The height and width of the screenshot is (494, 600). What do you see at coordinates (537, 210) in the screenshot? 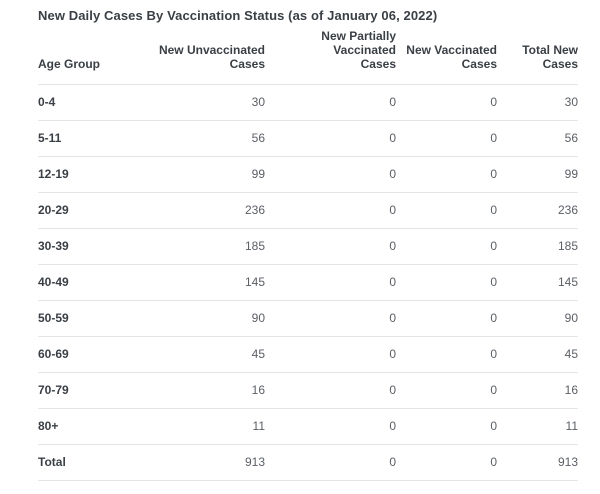
I see `total-new-cell: 236` at bounding box center [537, 210].